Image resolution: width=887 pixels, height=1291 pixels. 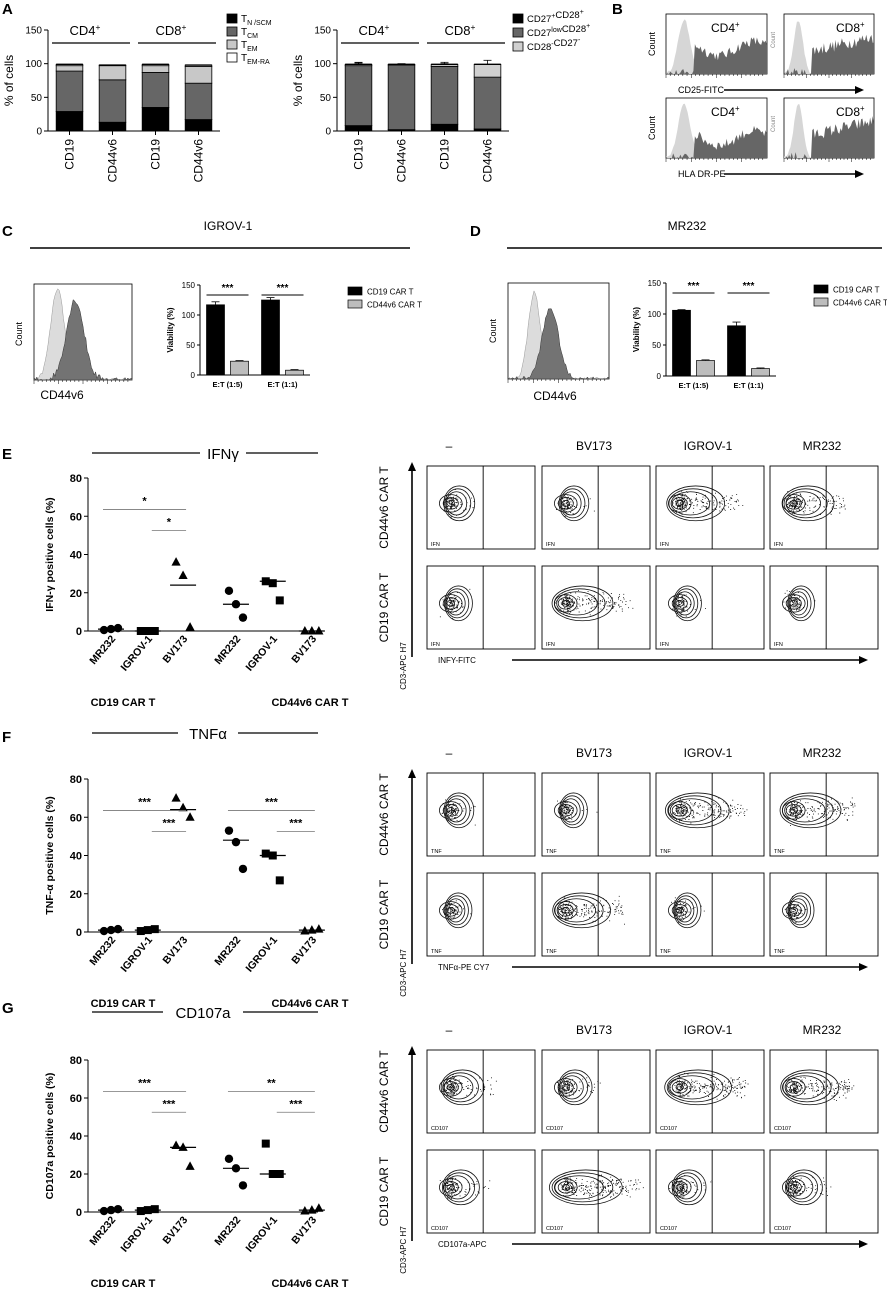 I want to click on A-right-bar-CD27low CD28+-2, so click(x=444, y=95).